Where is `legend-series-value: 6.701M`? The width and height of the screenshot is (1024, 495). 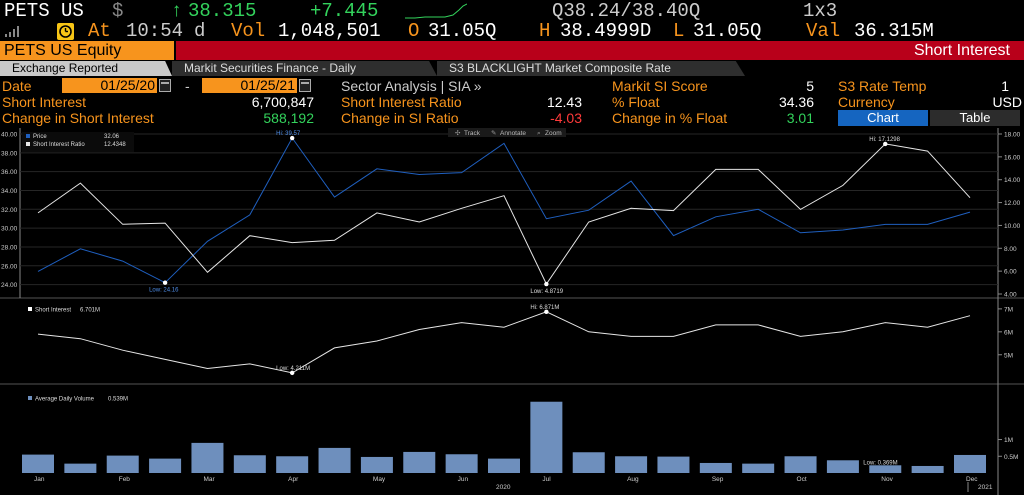
legend-series-value: 6.701M is located at coordinates (90, 311).